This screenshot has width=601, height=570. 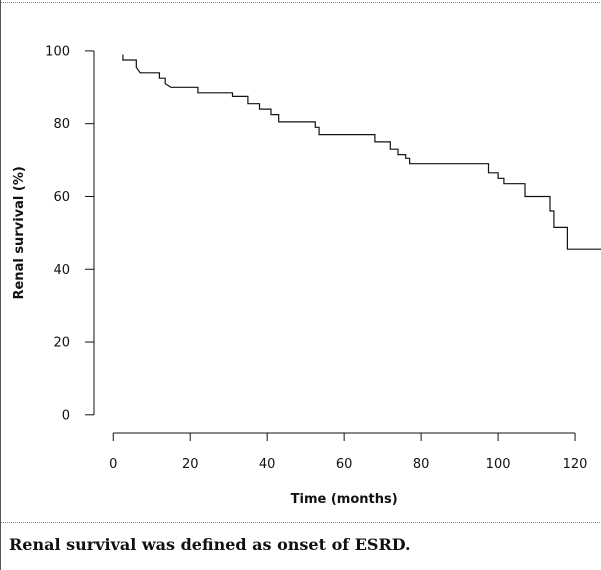 What do you see at coordinates (57, 51) in the screenshot?
I see `y-tick-label: 100` at bounding box center [57, 51].